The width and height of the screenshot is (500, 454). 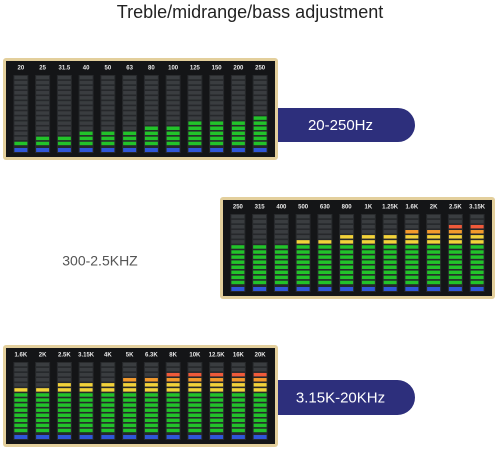 I want to click on band-label: 12.5K, so click(x=217, y=356).